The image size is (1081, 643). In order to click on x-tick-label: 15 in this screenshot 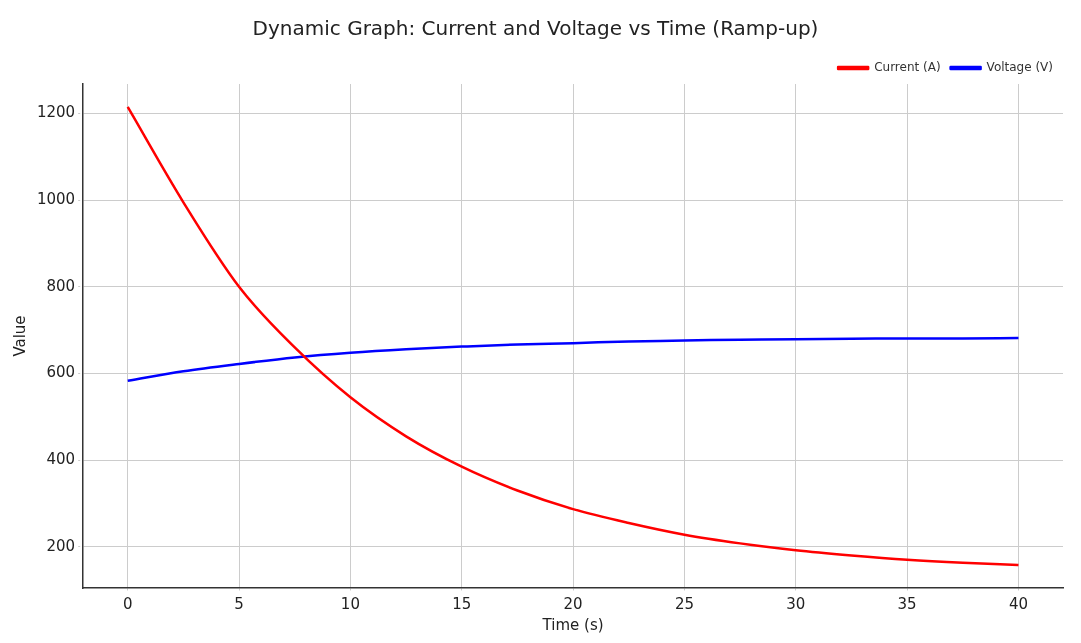, I will do `click(462, 603)`.